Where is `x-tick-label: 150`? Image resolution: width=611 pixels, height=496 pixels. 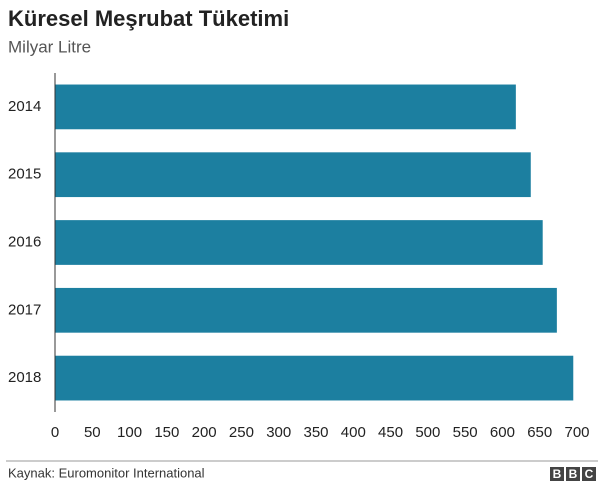
x-tick-label: 150 is located at coordinates (166, 432).